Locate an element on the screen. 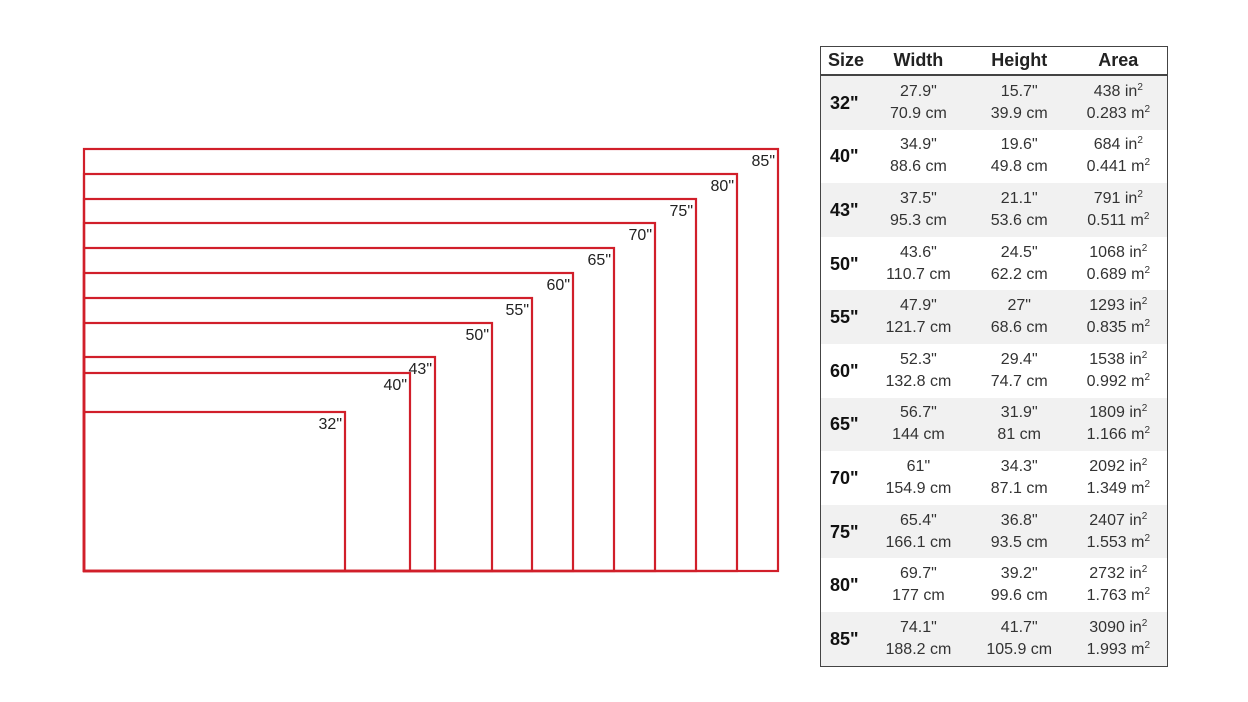 The height and width of the screenshot is (702, 1248). area-m: 1.763 m is located at coordinates (1115, 596).